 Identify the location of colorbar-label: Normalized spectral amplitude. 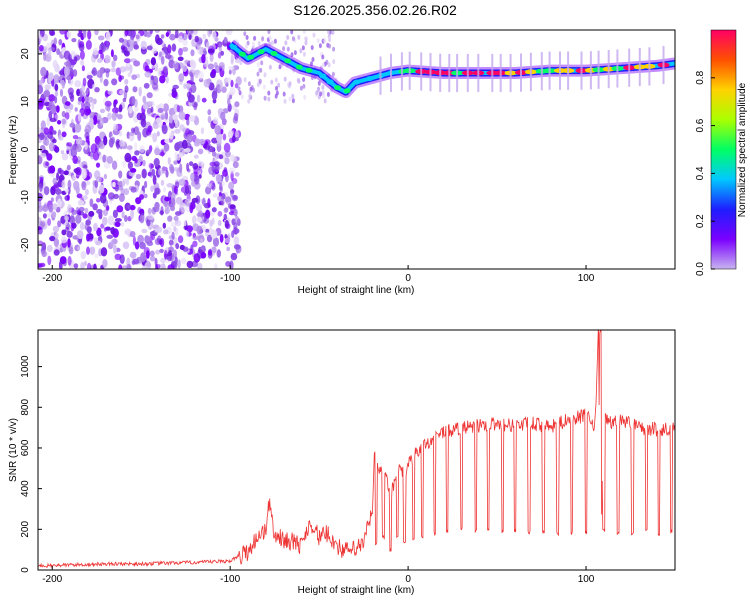
(742, 149).